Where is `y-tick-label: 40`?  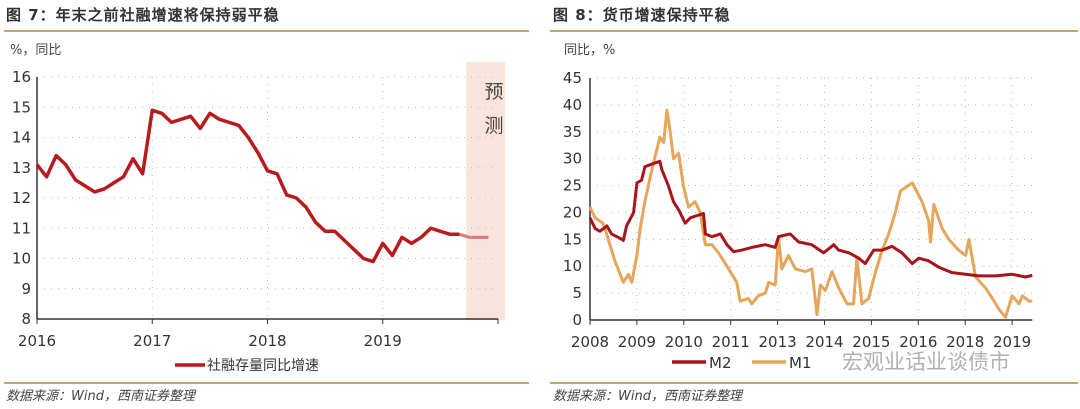 y-tick-label: 40 is located at coordinates (572, 105).